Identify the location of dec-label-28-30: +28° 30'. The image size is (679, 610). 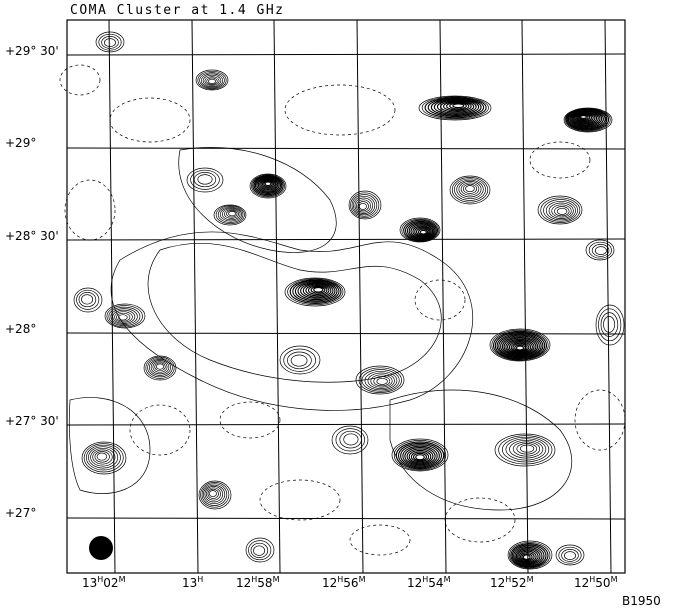
(32, 236).